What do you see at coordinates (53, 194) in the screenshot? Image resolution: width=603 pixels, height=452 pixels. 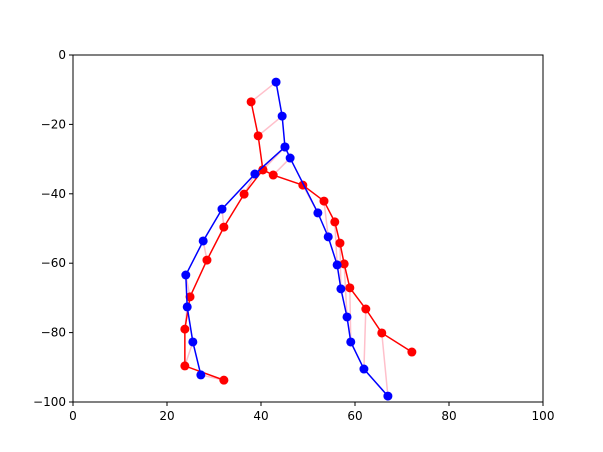 I see `y-tick-label: −40` at bounding box center [53, 194].